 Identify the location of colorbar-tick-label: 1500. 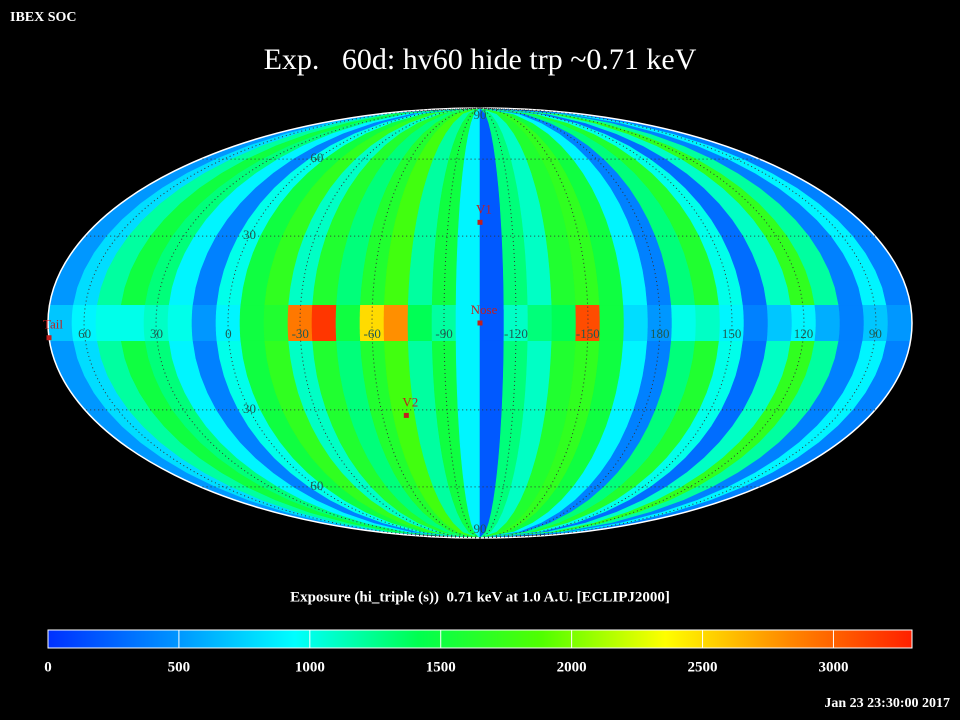
(441, 667).